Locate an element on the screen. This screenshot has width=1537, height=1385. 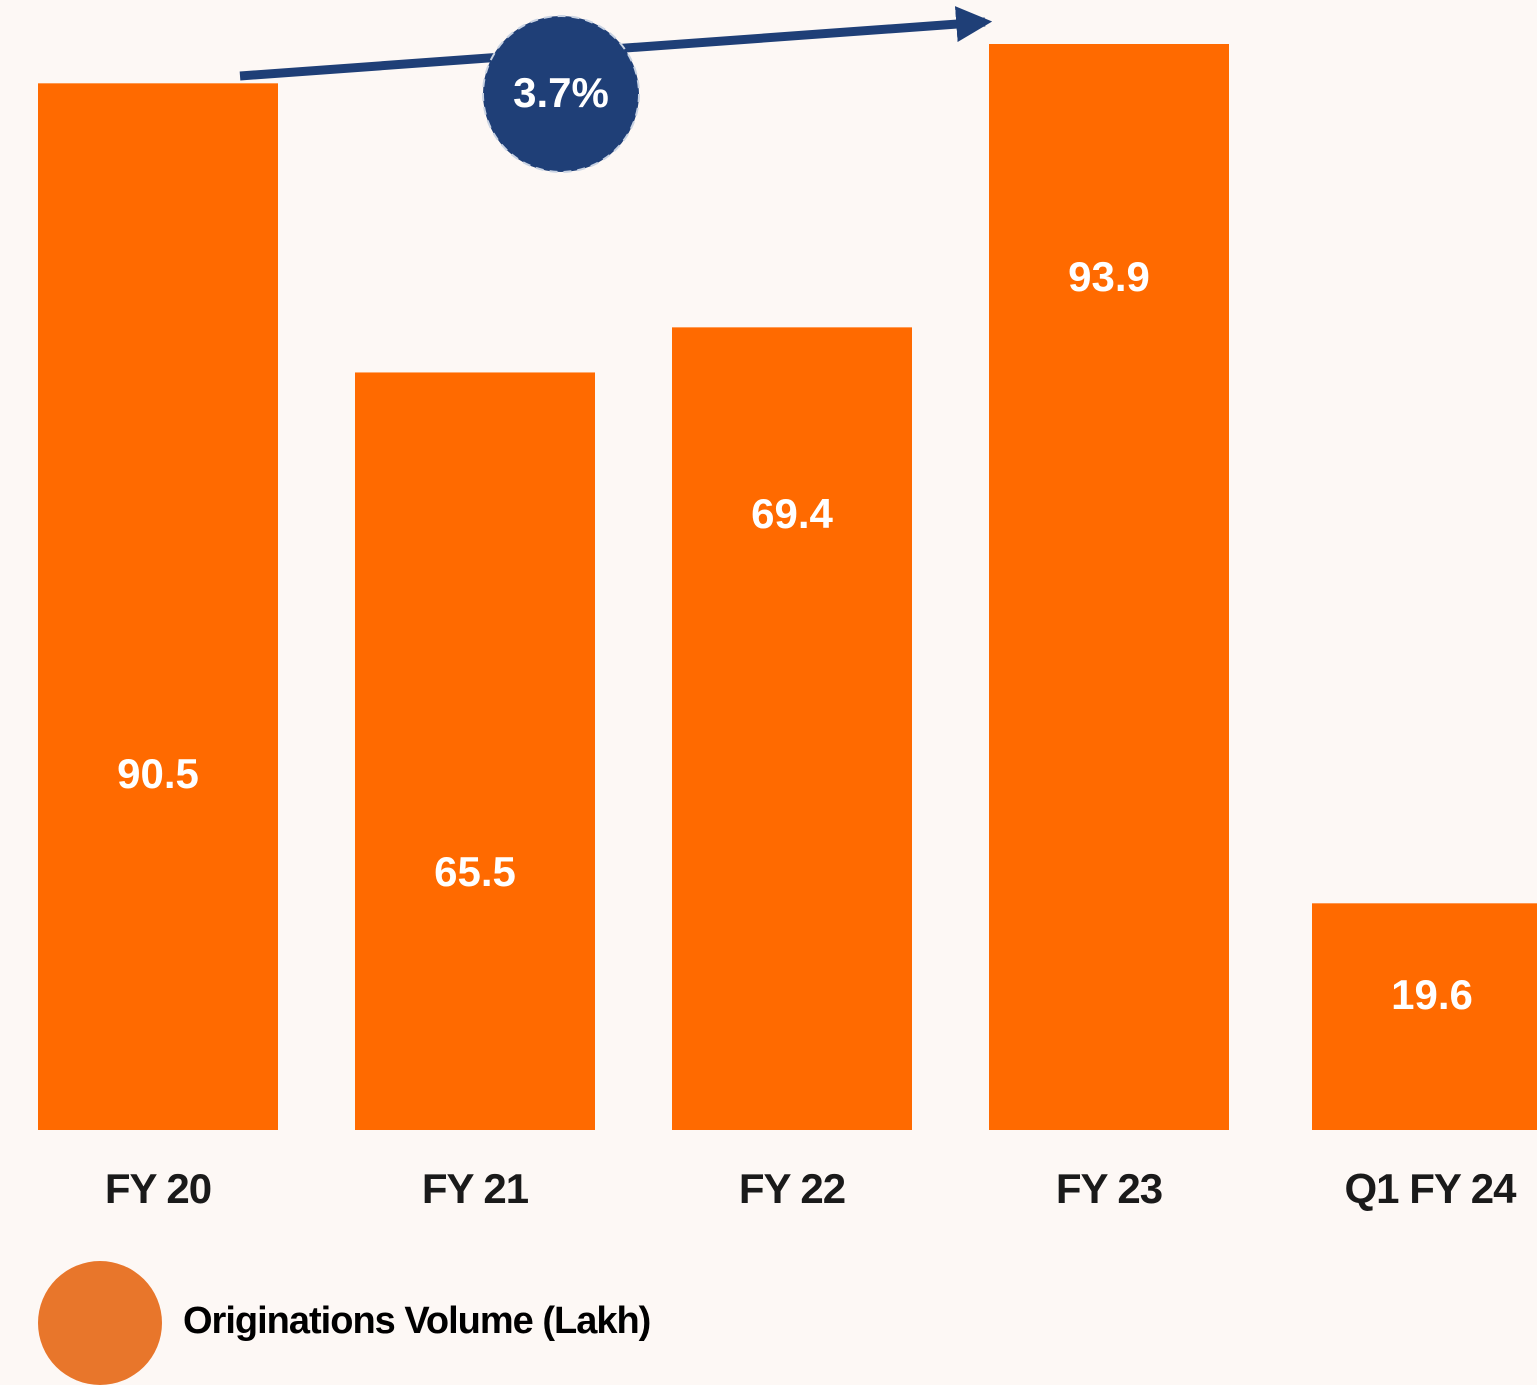
x-tick-label: FY 22 is located at coordinates (792, 1188).